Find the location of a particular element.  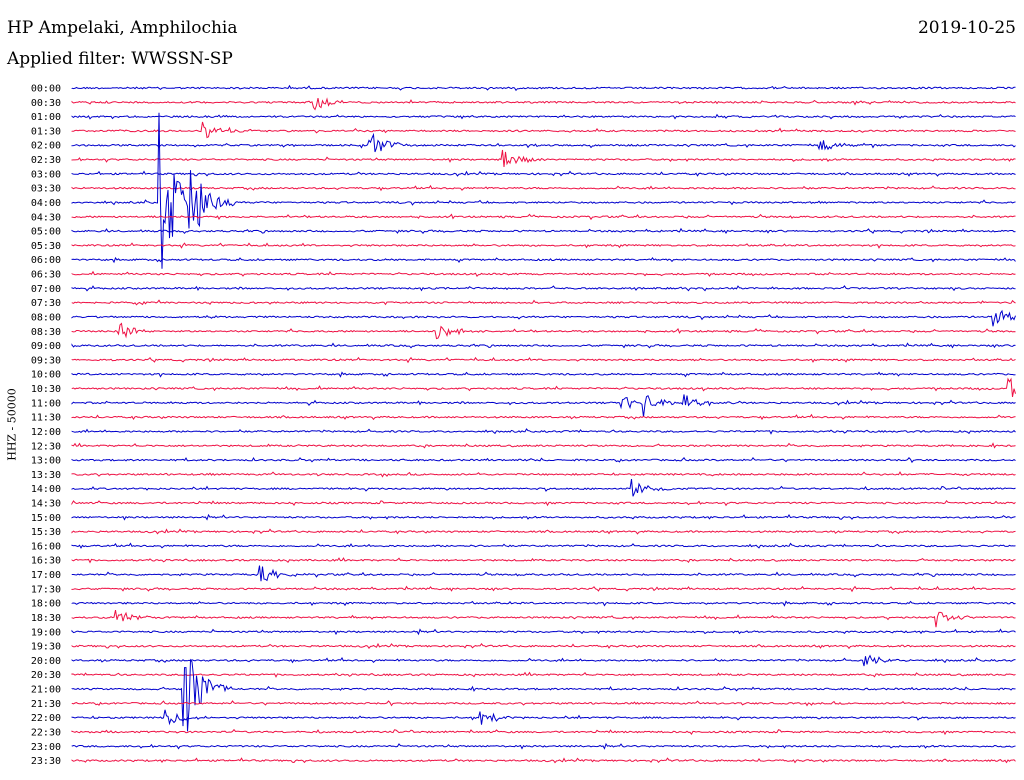

row-time-label: 06:00 is located at coordinates (46, 260).